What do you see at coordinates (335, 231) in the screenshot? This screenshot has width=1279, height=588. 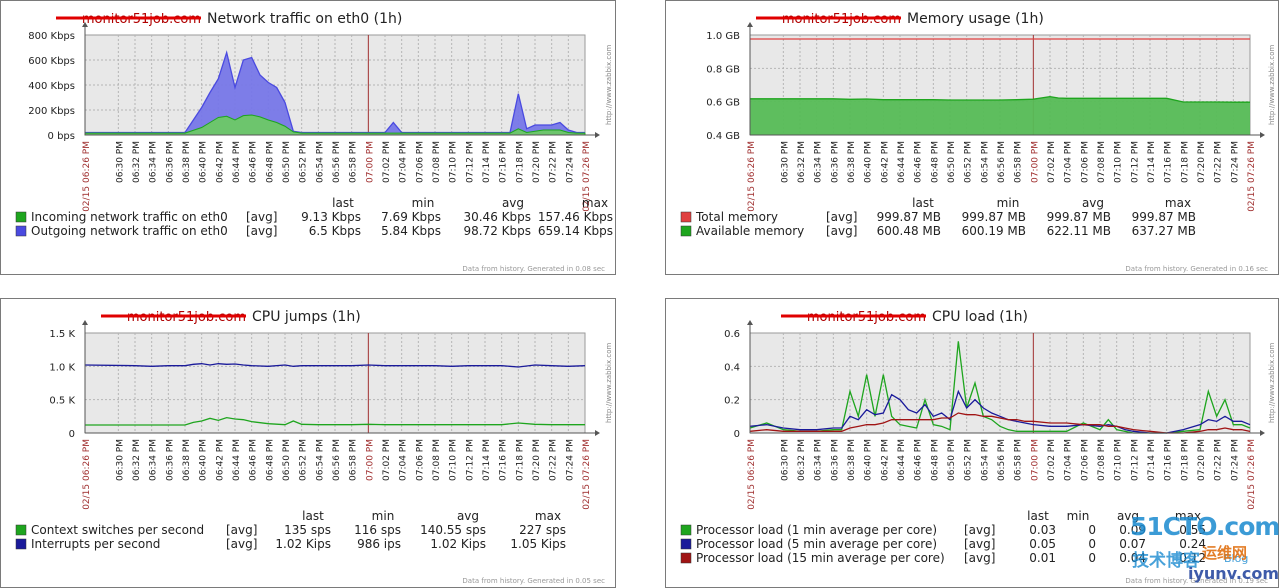 I see `legend-last: 6.5 Kbps` at bounding box center [335, 231].